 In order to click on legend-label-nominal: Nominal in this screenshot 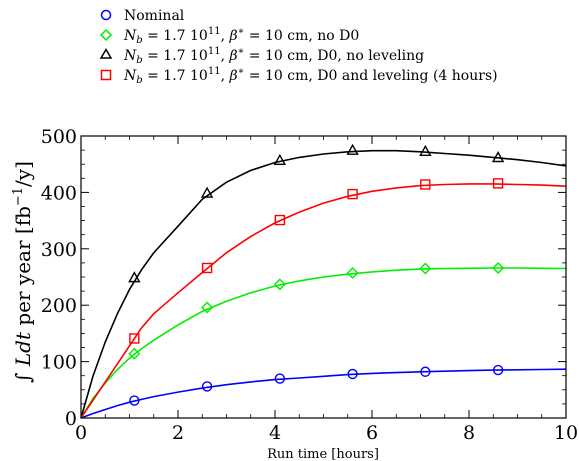, I will do `click(154, 16)`.